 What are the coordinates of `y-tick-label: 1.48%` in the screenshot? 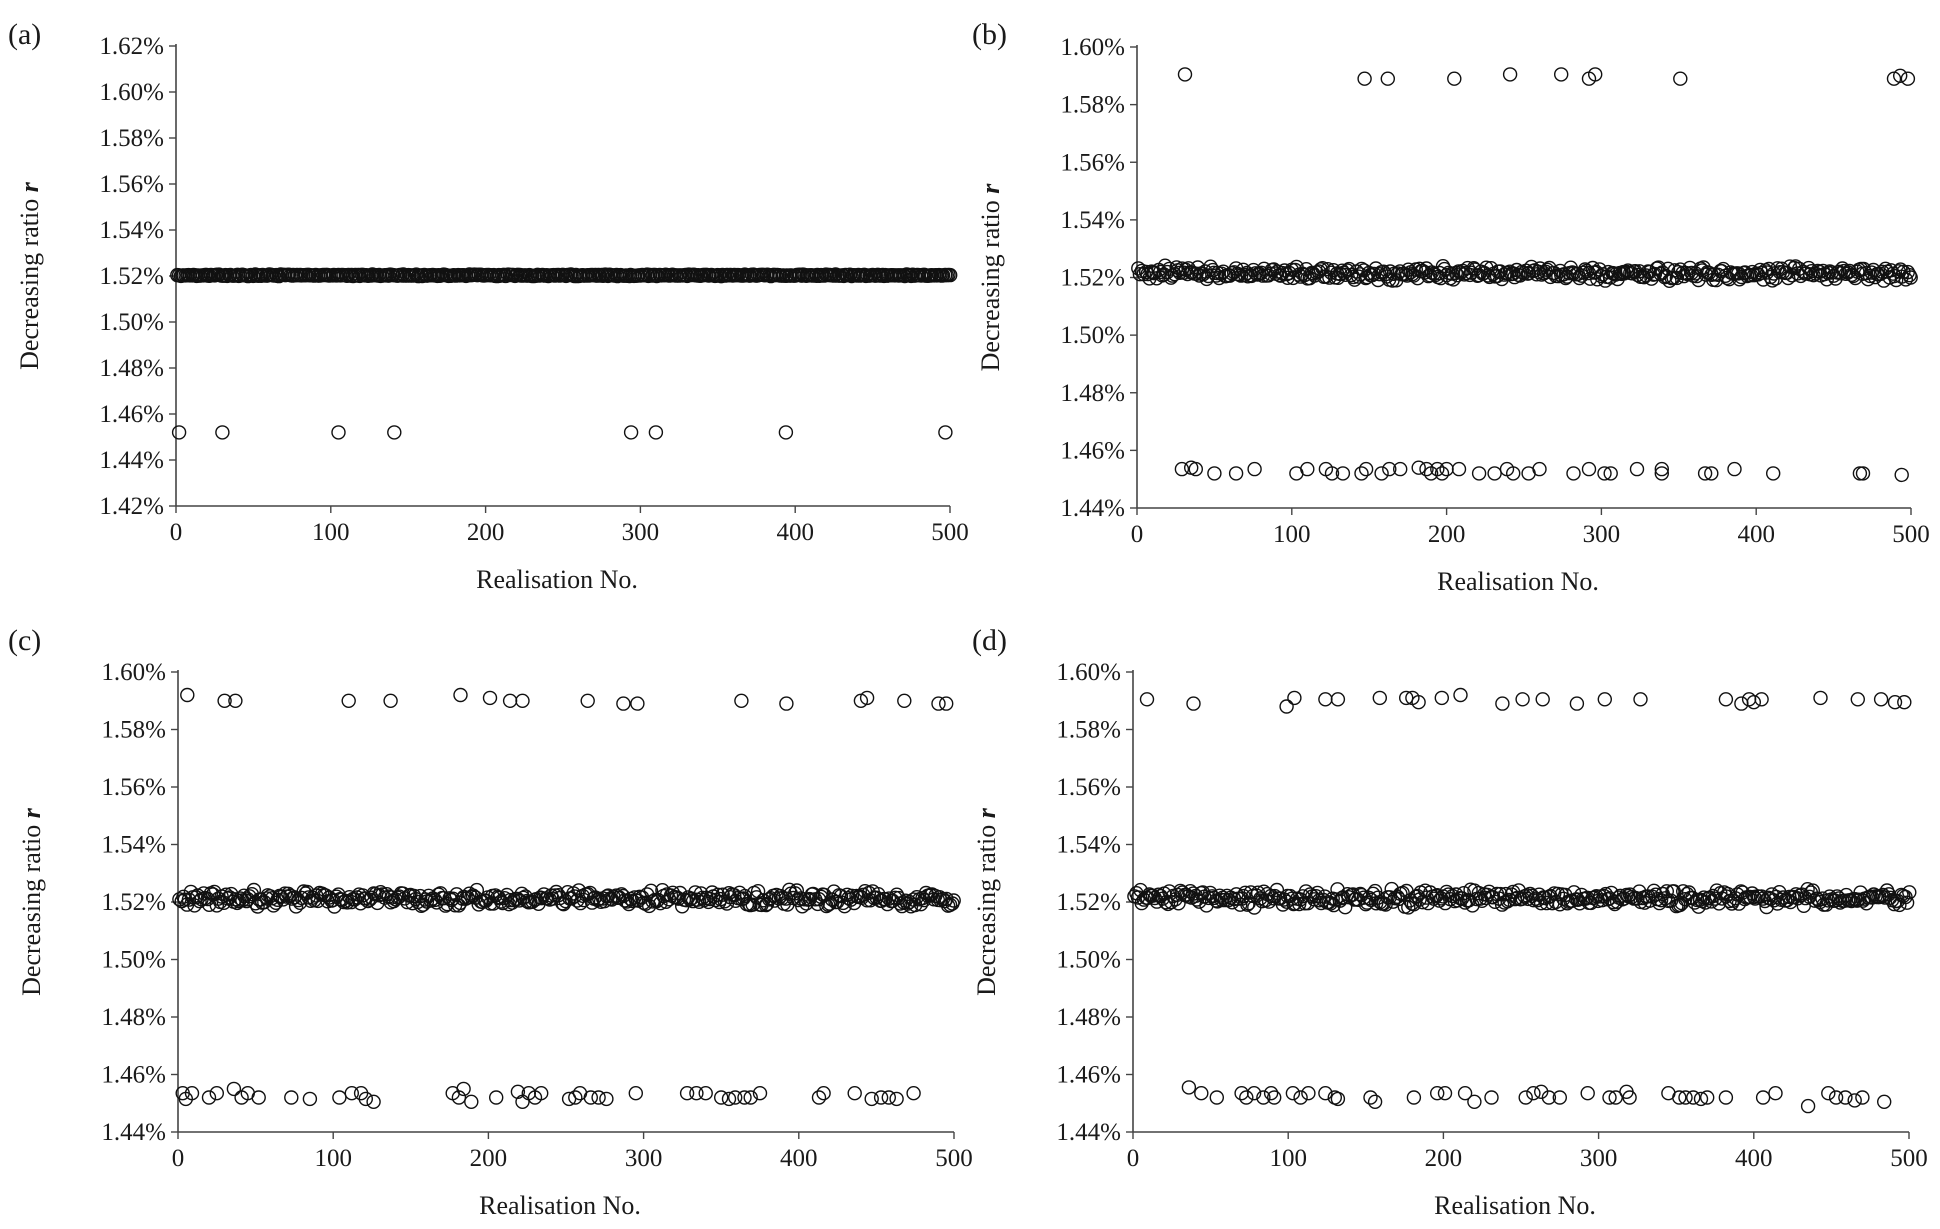 It's located at (133, 1017).